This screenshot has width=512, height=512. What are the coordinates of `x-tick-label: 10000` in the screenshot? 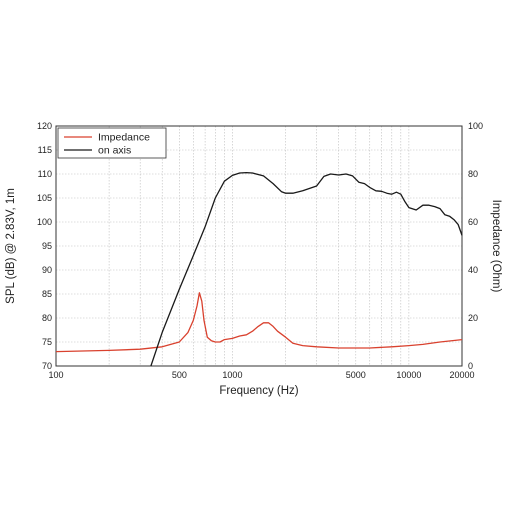 It's located at (408, 375).